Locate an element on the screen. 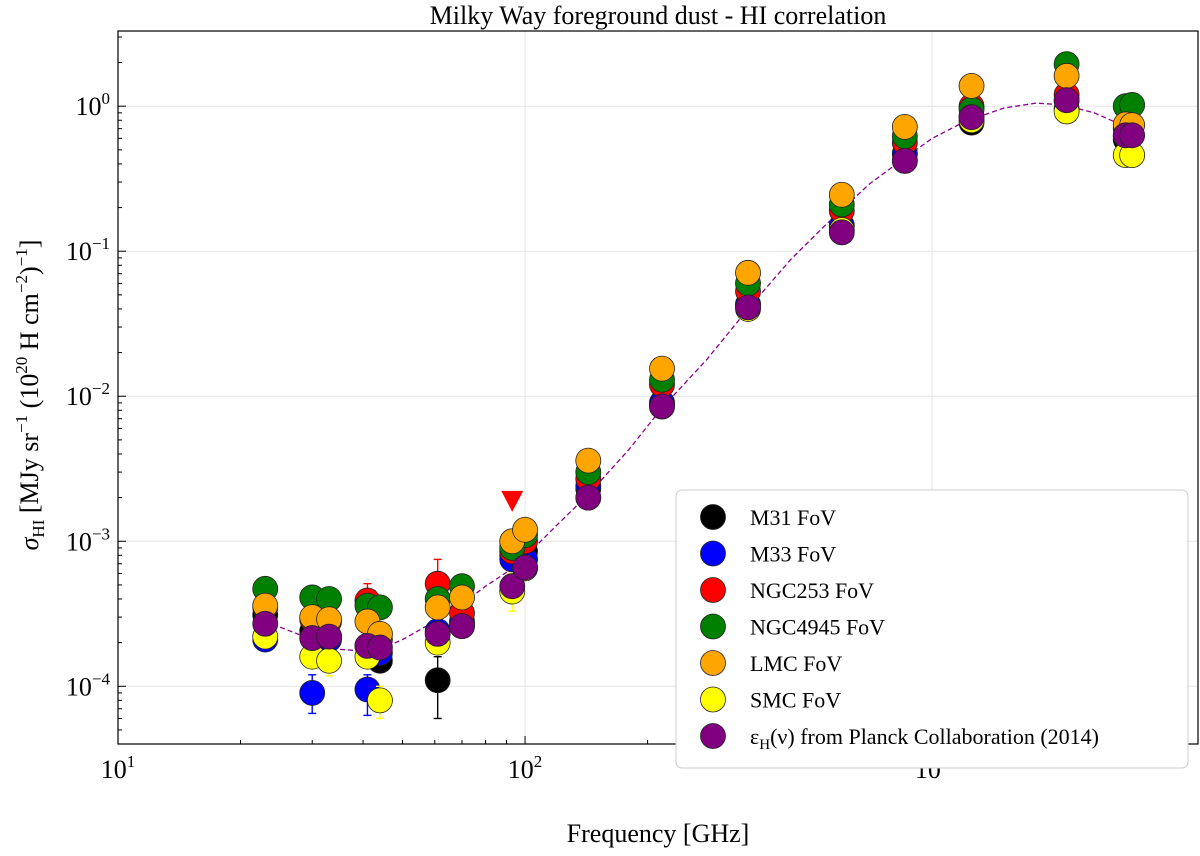 This screenshot has height=856, width=1200. y-tick-label: 10⁰ is located at coordinates (93, 105).